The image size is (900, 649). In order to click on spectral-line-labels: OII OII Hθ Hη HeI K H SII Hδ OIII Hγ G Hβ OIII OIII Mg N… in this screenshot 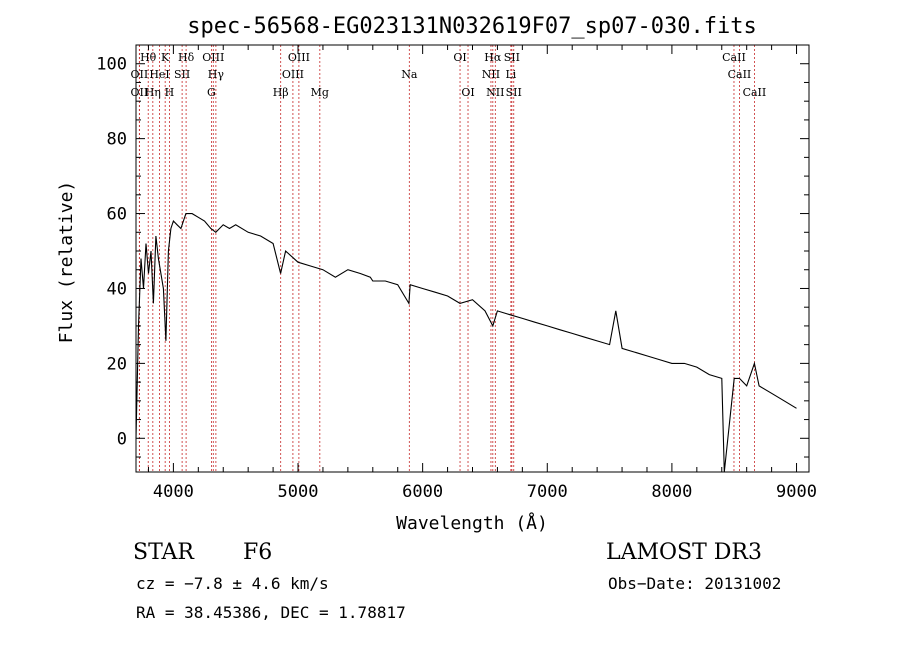, I will do `click(449, 75)`.